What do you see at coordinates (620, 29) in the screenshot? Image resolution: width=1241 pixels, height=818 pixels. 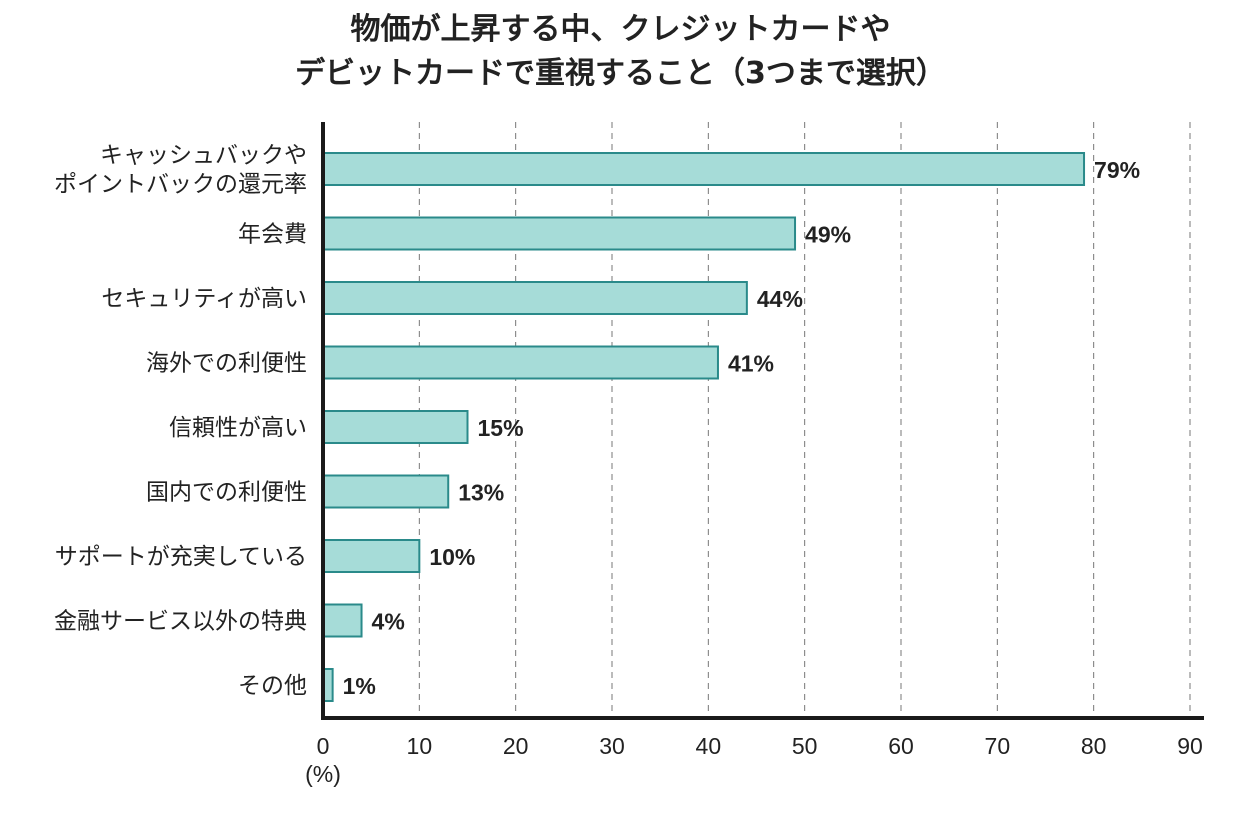 I see `chart-title-line-1: 物価が上昇する中、クレジットカードや` at bounding box center [620, 29].